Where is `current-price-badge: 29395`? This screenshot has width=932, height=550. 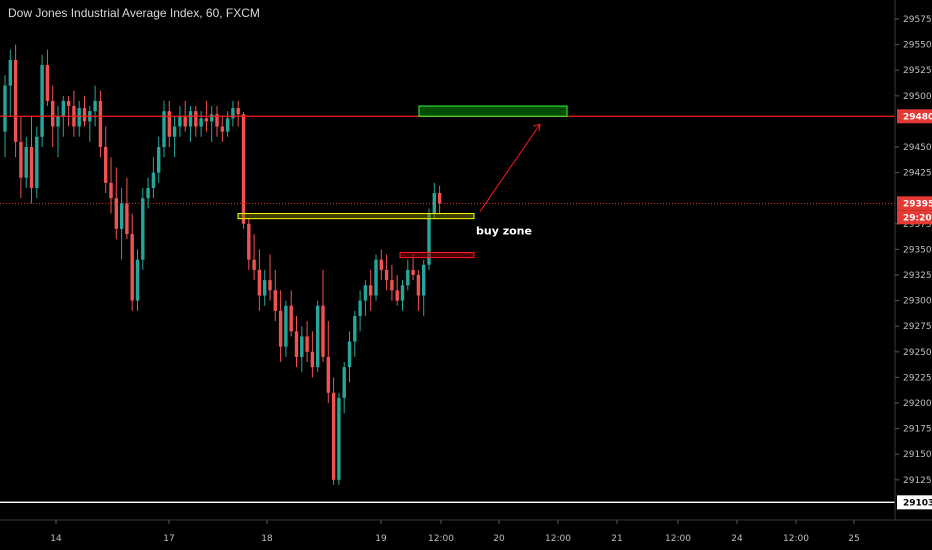
current-price-badge: 29395 is located at coordinates (914, 203).